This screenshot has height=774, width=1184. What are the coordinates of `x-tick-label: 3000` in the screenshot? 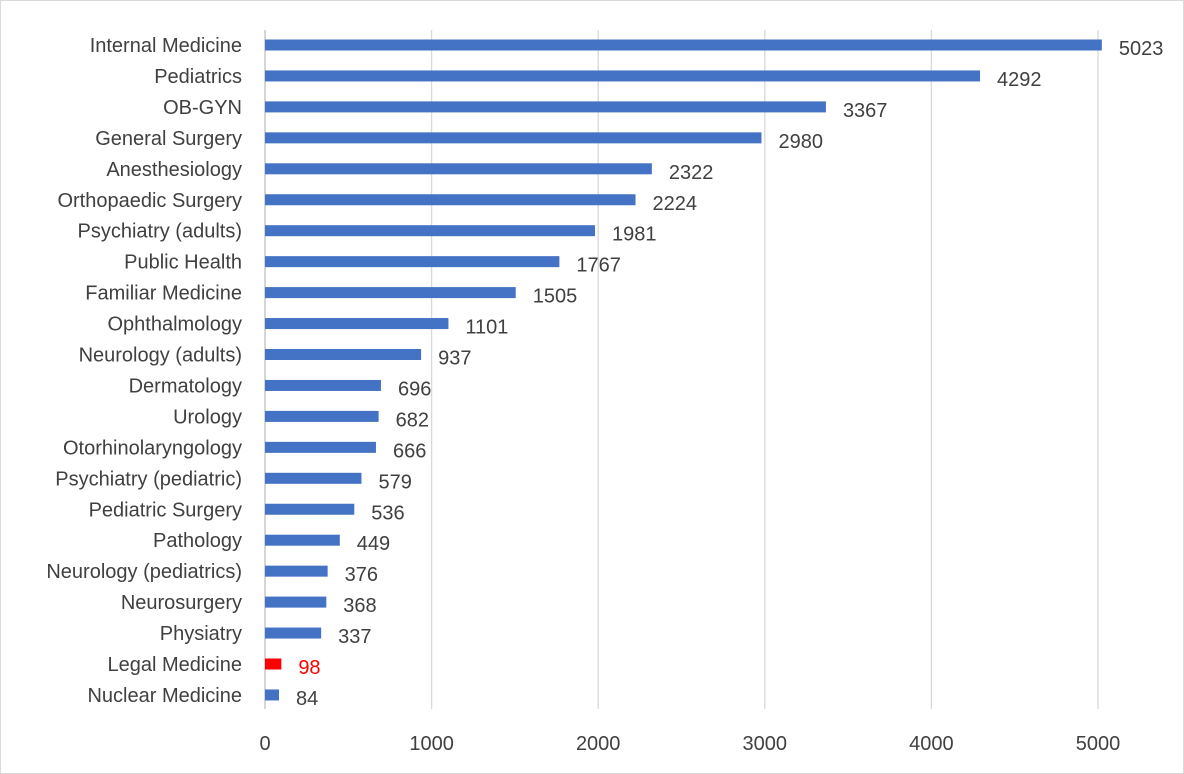 It's located at (765, 744).